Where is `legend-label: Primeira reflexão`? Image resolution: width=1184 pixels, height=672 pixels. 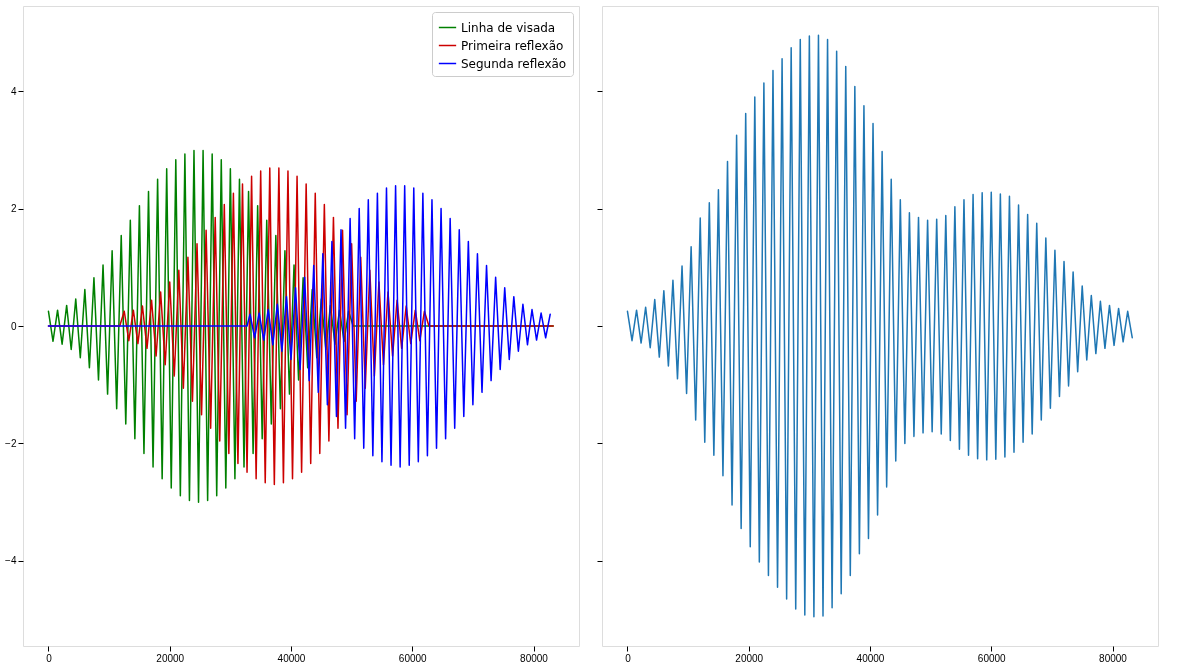 legend-label: Primeira reflexão is located at coordinates (512, 45).